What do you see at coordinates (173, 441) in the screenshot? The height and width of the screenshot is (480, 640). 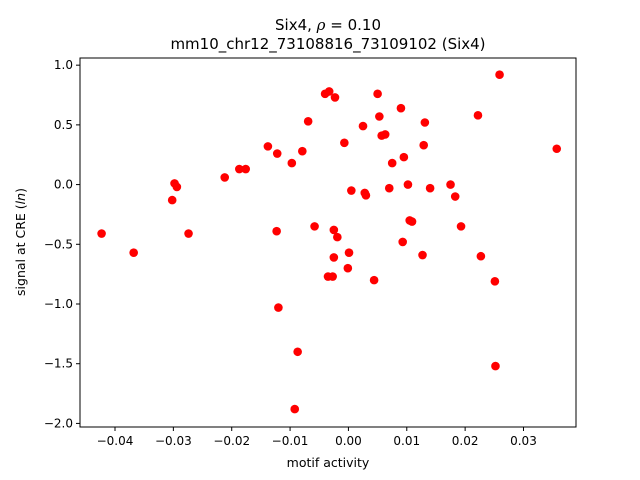 I see `x-tick-label-1: −0.03` at bounding box center [173, 441].